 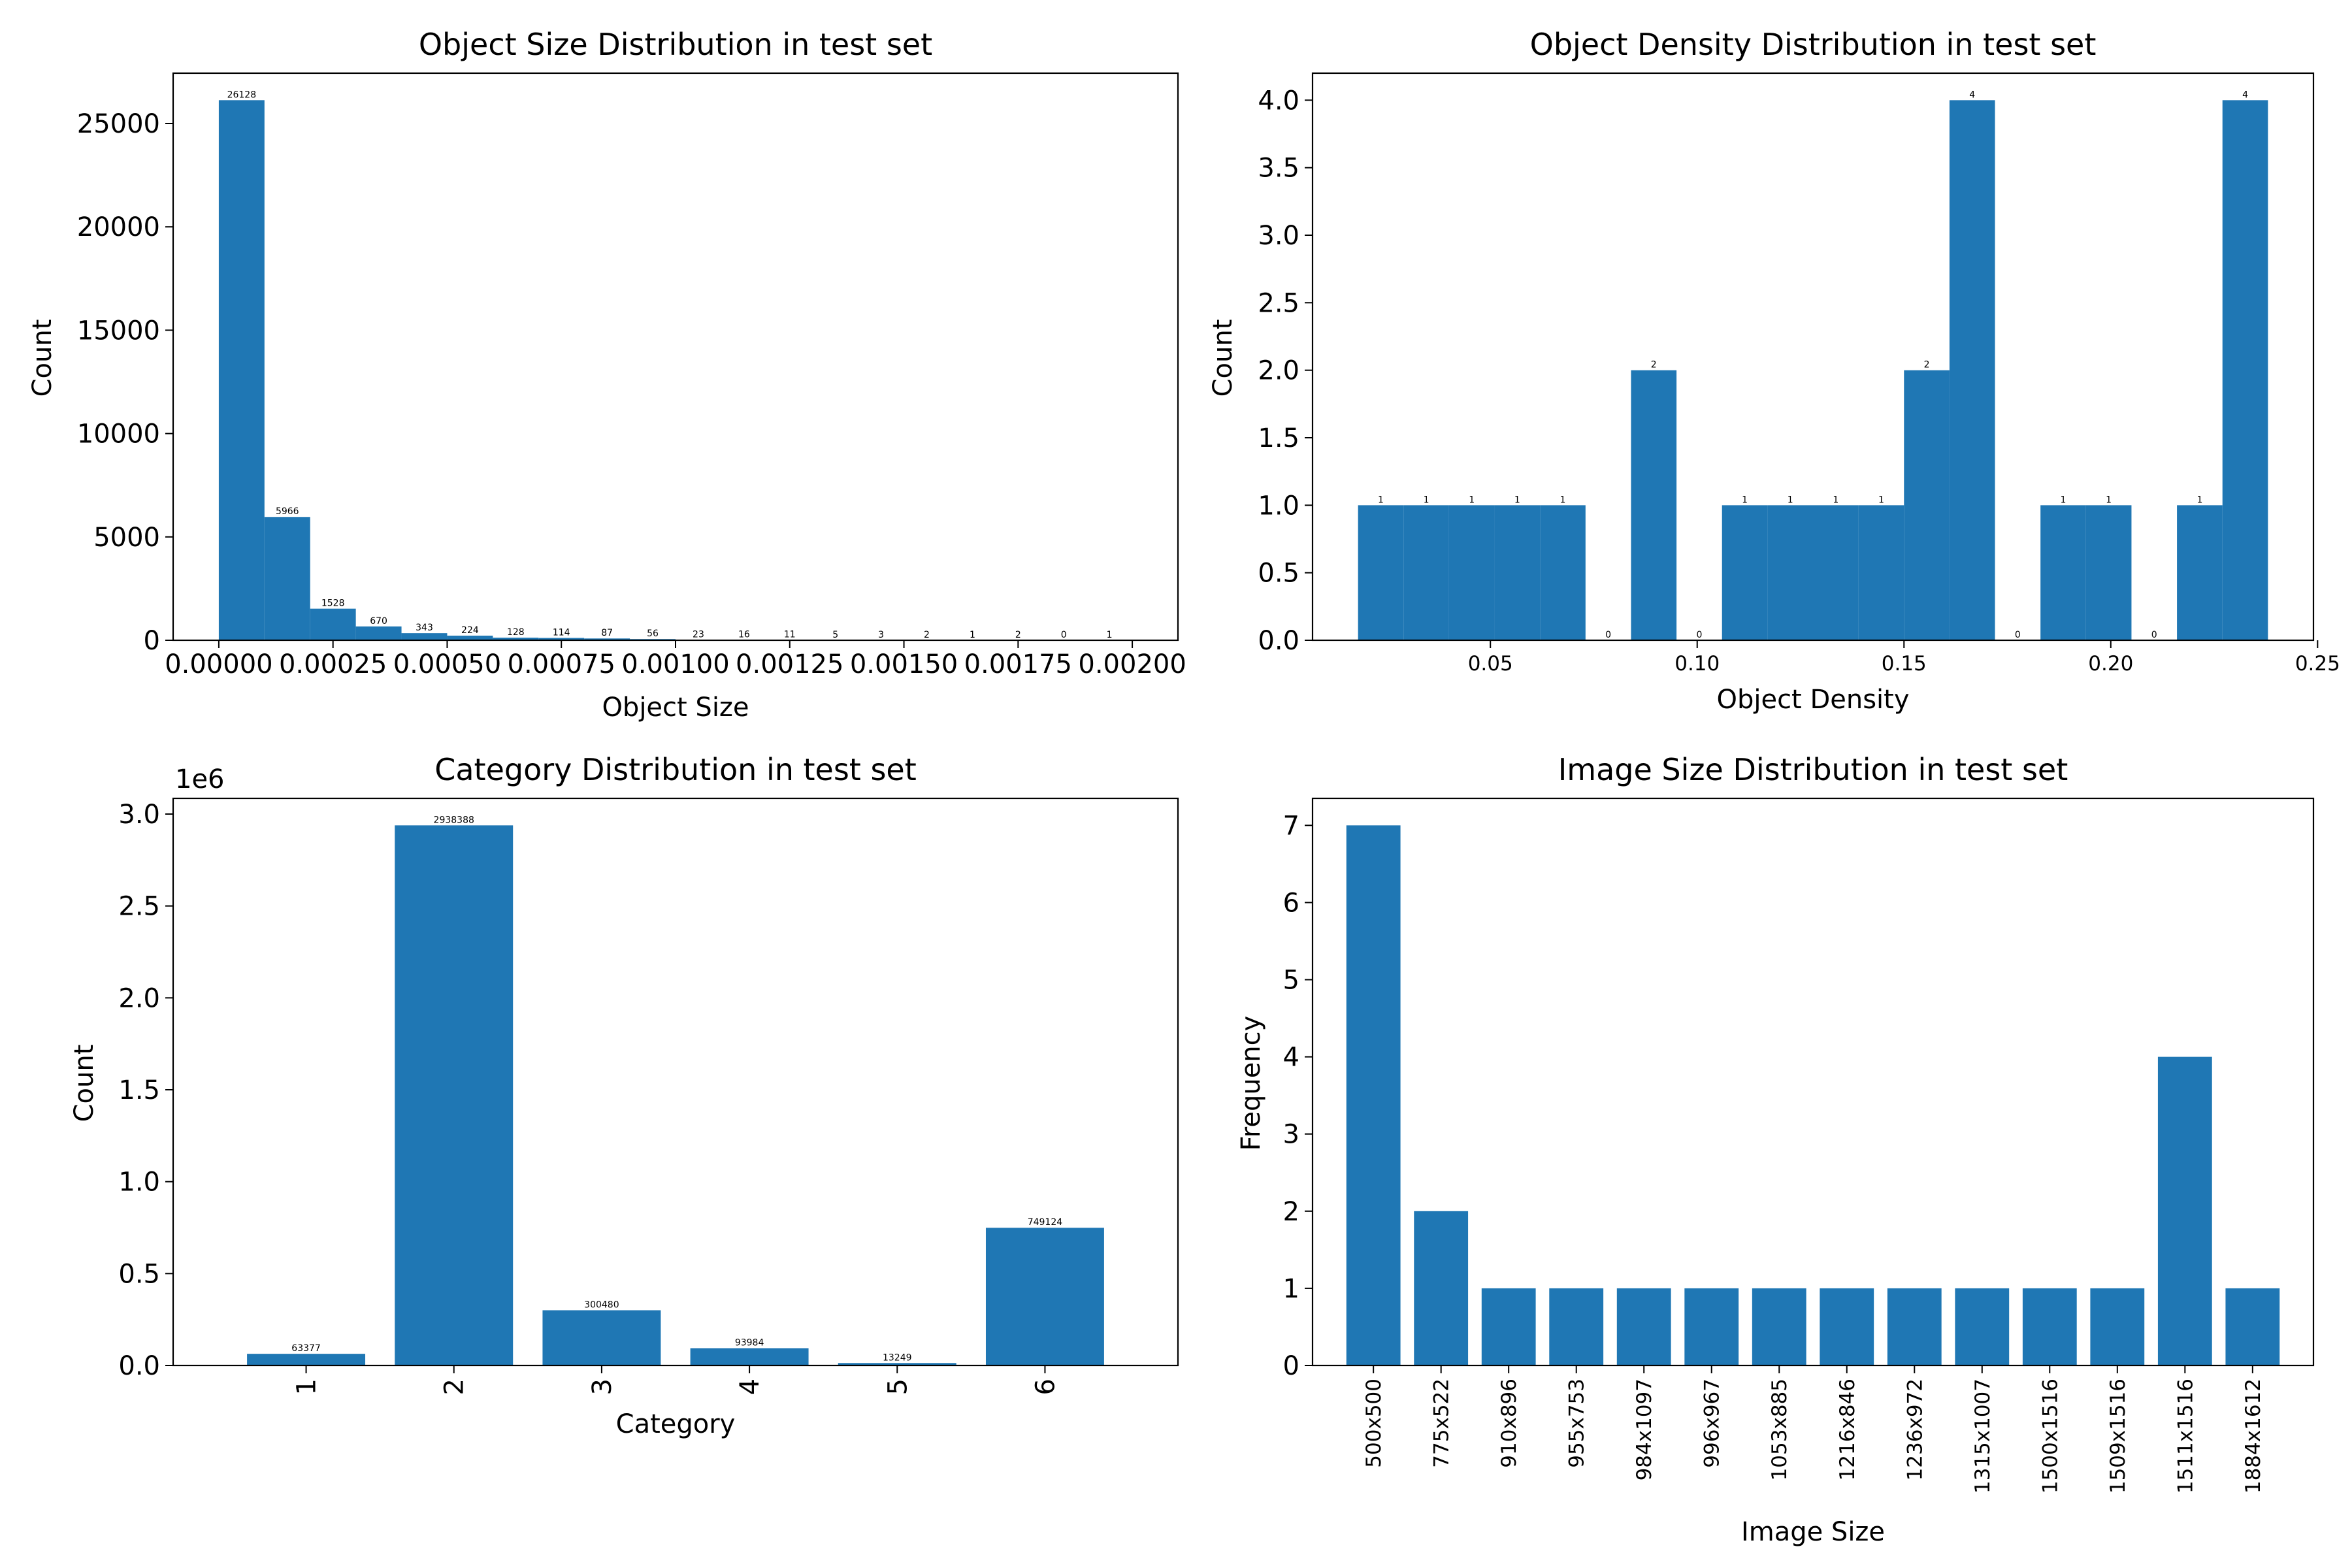 I want to click on category-y-tick-label: 2.5, so click(x=139, y=907).